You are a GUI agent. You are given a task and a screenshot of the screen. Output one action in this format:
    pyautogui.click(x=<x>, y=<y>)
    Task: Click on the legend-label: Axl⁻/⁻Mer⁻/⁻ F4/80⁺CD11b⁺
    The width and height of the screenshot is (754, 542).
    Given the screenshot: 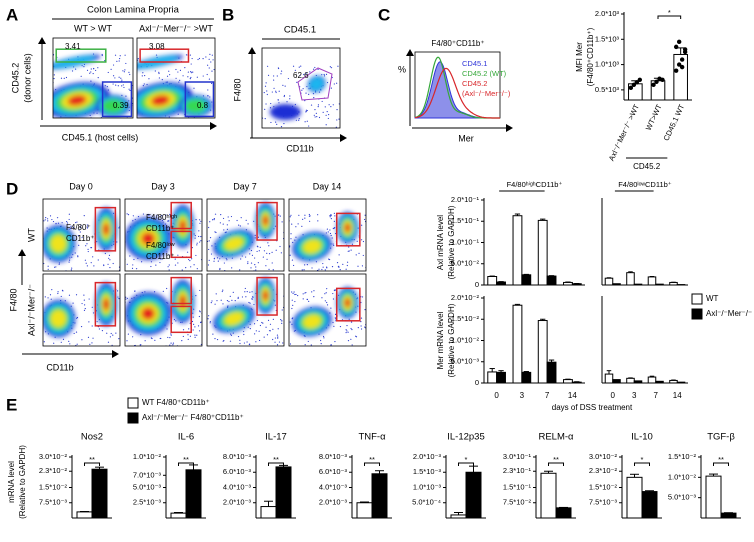 What is the action you would take?
    pyautogui.click(x=193, y=417)
    